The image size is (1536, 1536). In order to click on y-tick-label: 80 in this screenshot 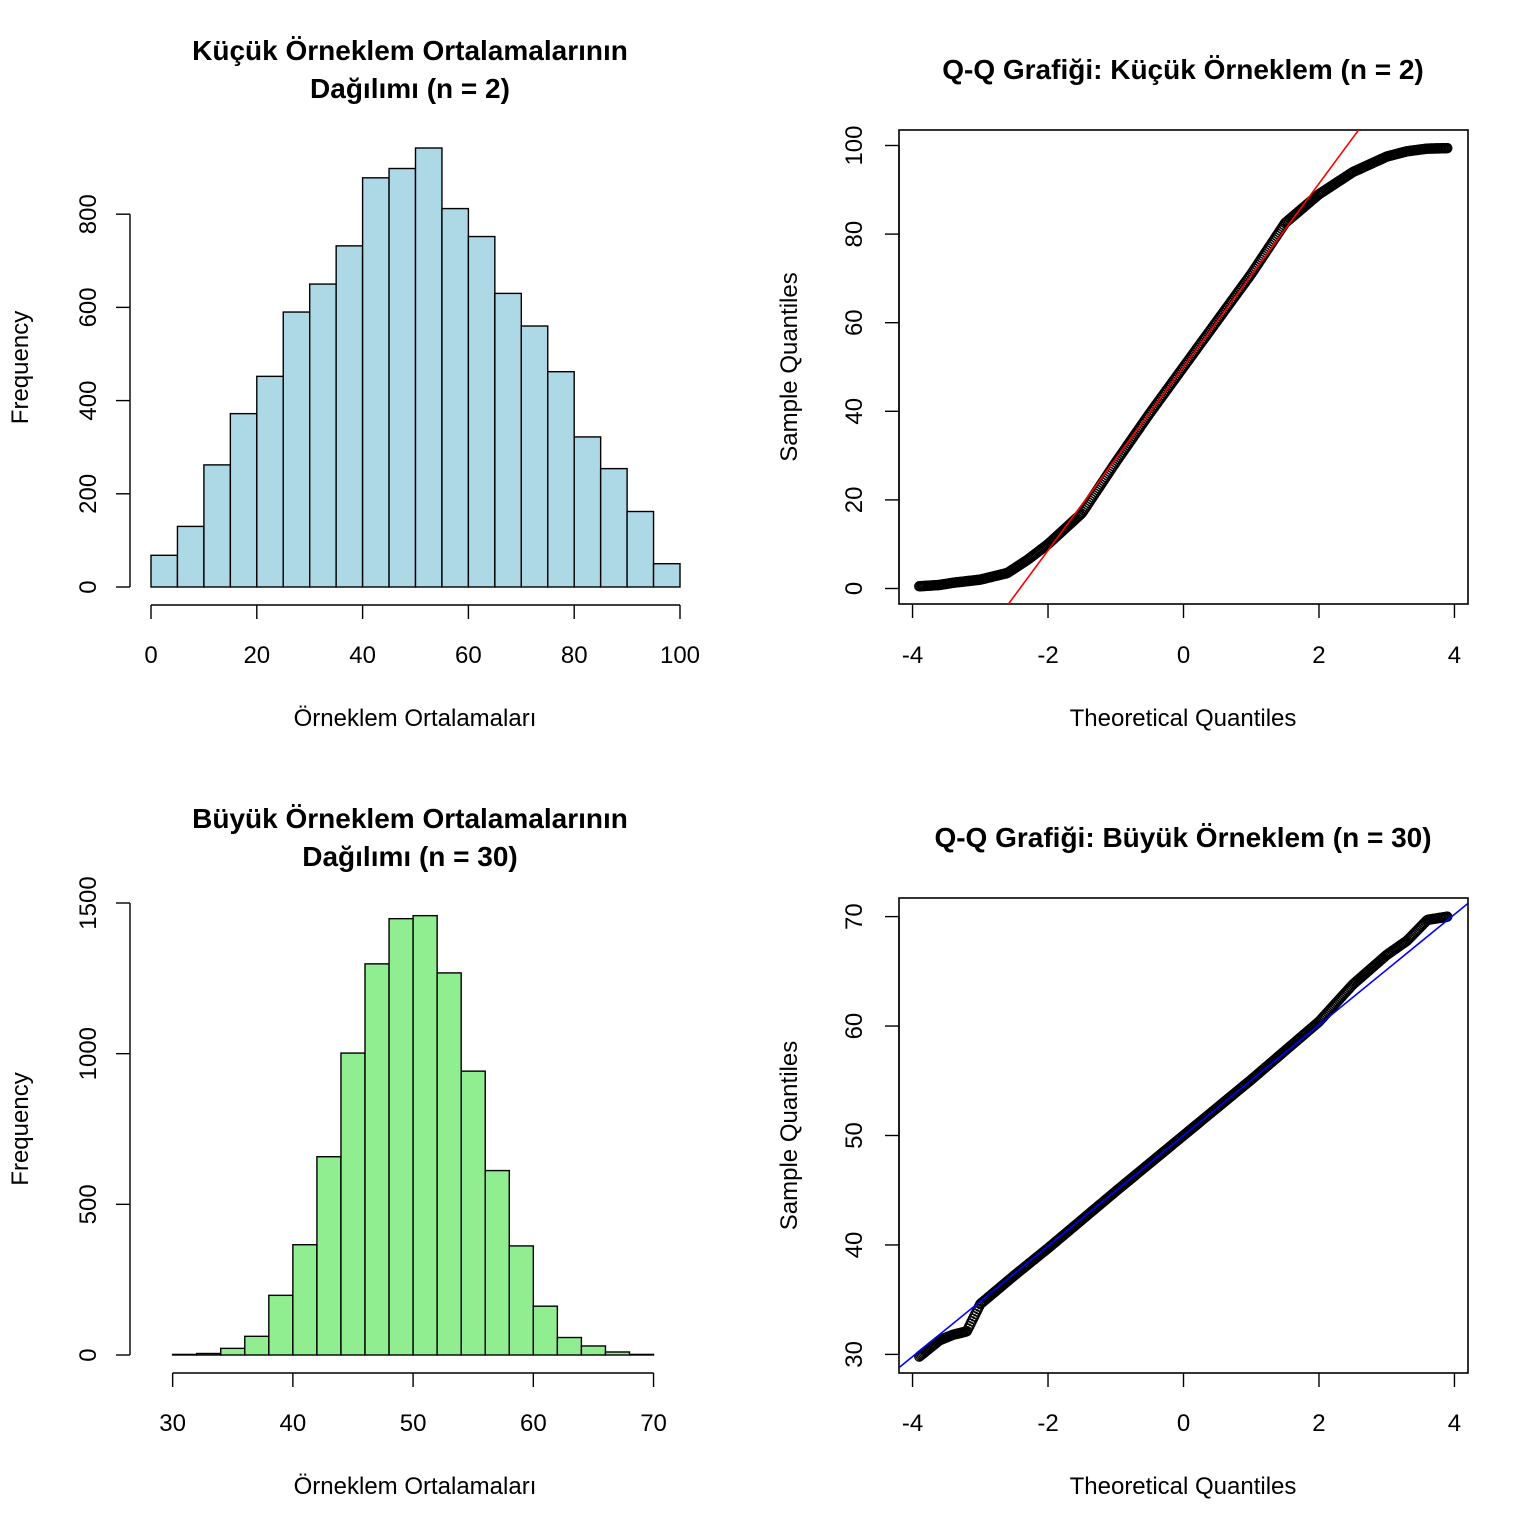, I will do `click(854, 234)`.